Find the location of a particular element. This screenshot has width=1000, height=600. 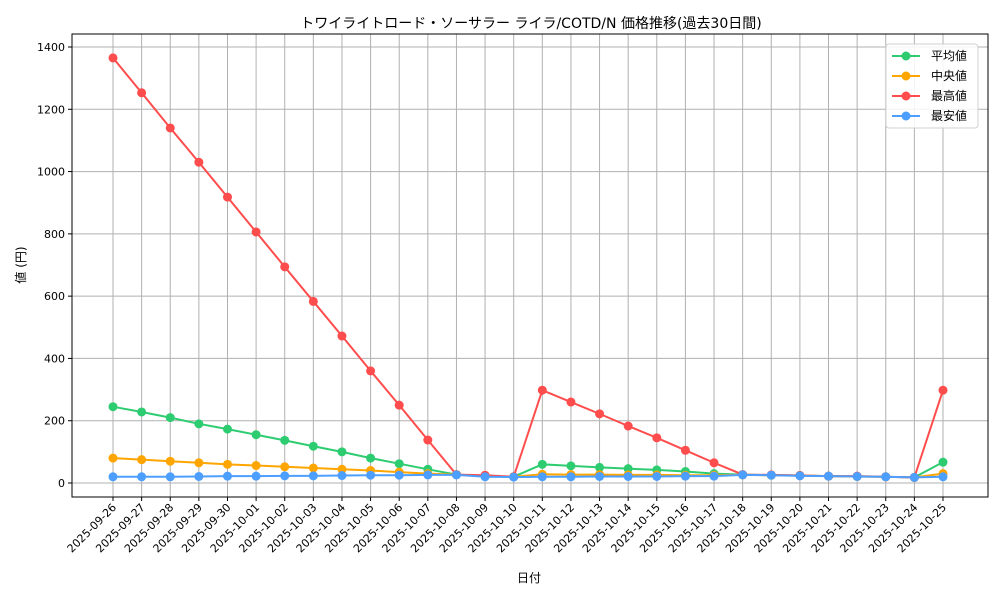

legend-label: 平均値 is located at coordinates (949, 55).